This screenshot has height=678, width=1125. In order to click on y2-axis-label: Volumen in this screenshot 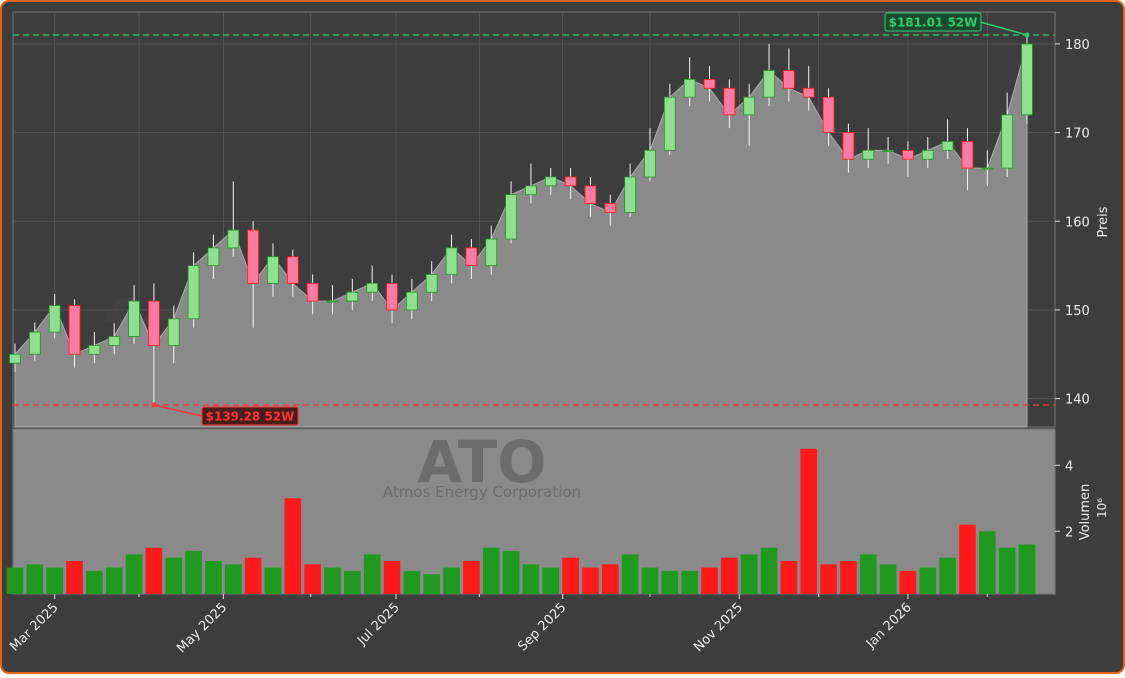, I will do `click(1085, 512)`.